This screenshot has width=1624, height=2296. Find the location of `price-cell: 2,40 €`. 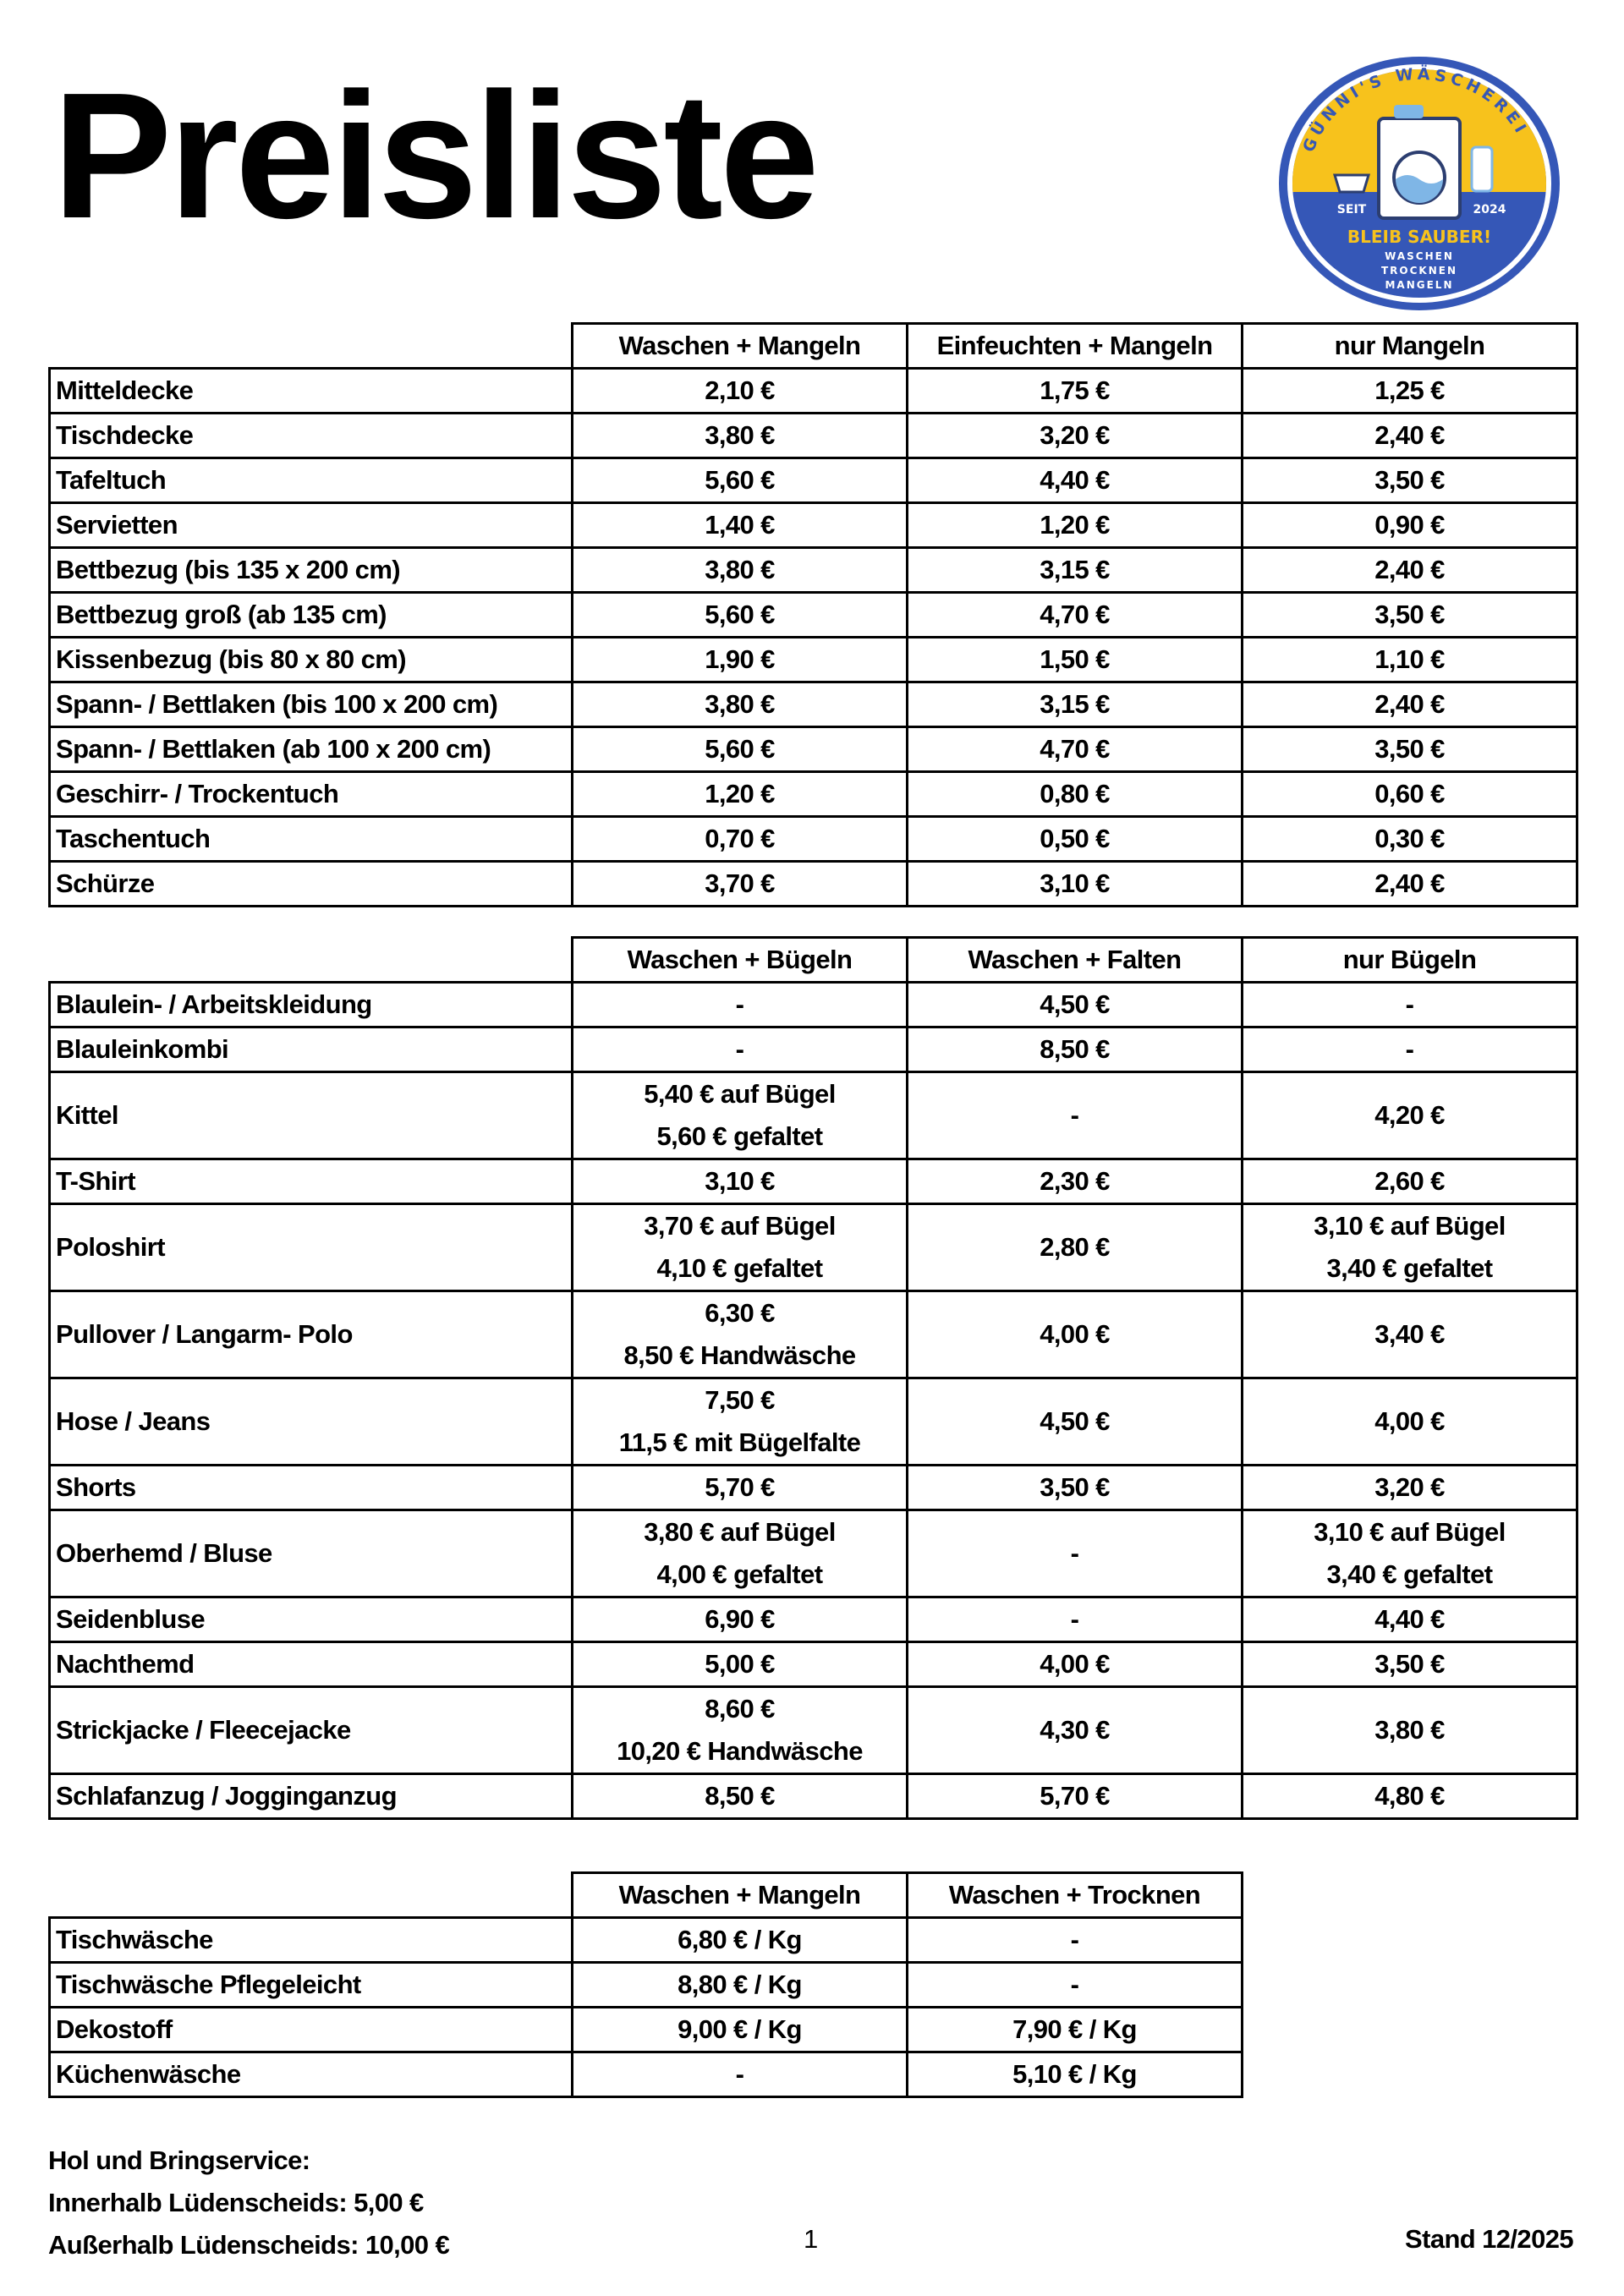

price-cell: 2,40 € is located at coordinates (1410, 570).